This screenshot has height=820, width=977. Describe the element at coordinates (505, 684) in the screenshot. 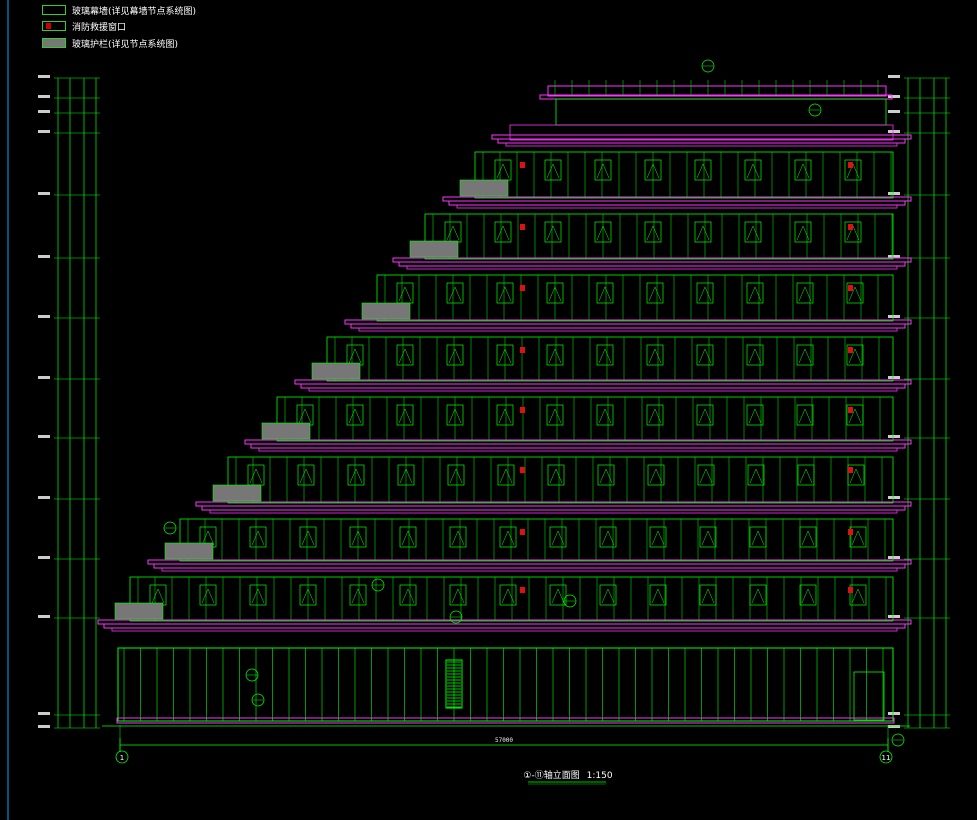

I see `ground-floor-facade` at that location.